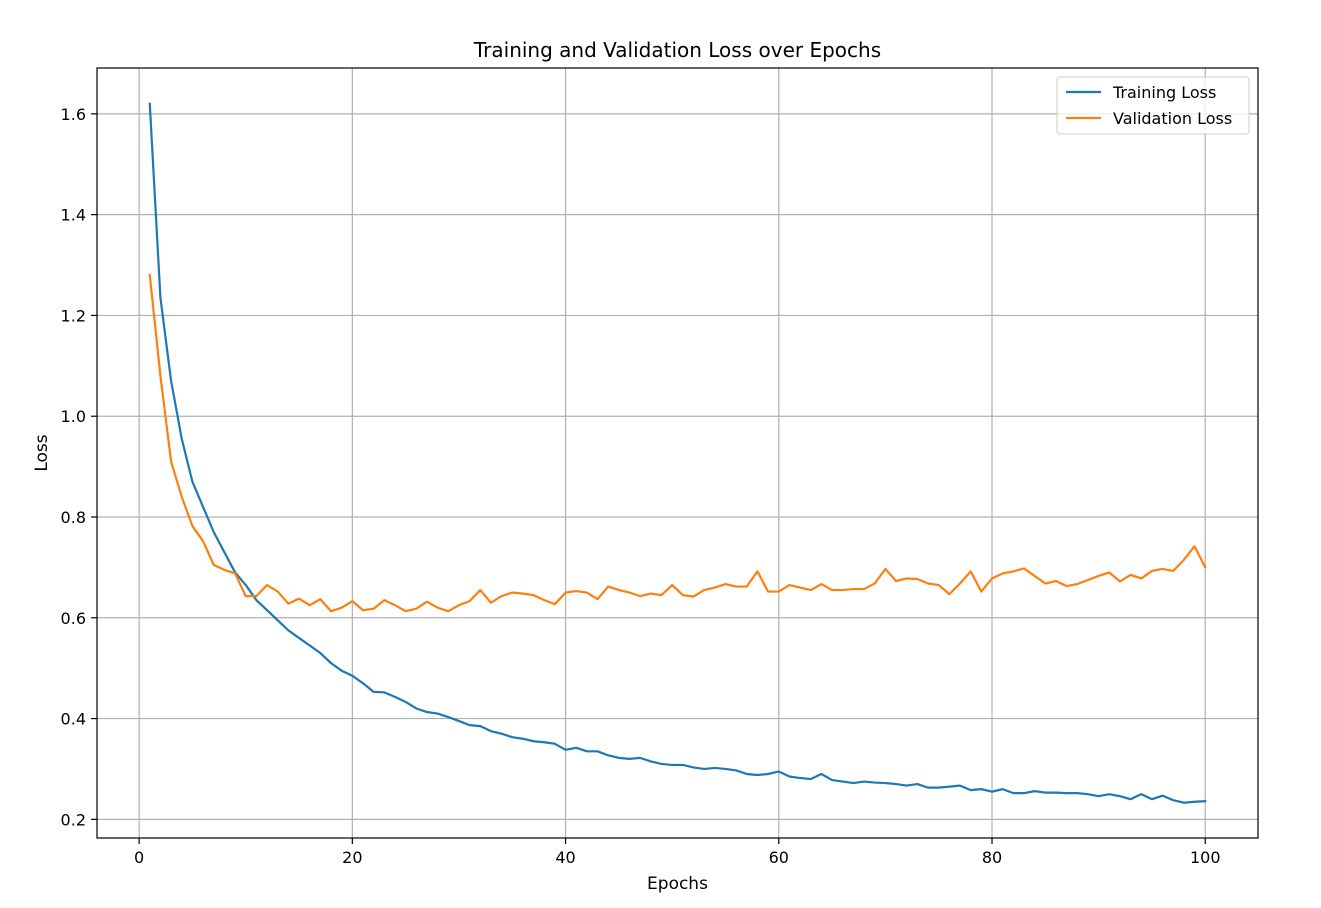  Describe the element at coordinates (73, 819) in the screenshot. I see `y-tick-label: 0.2` at that location.